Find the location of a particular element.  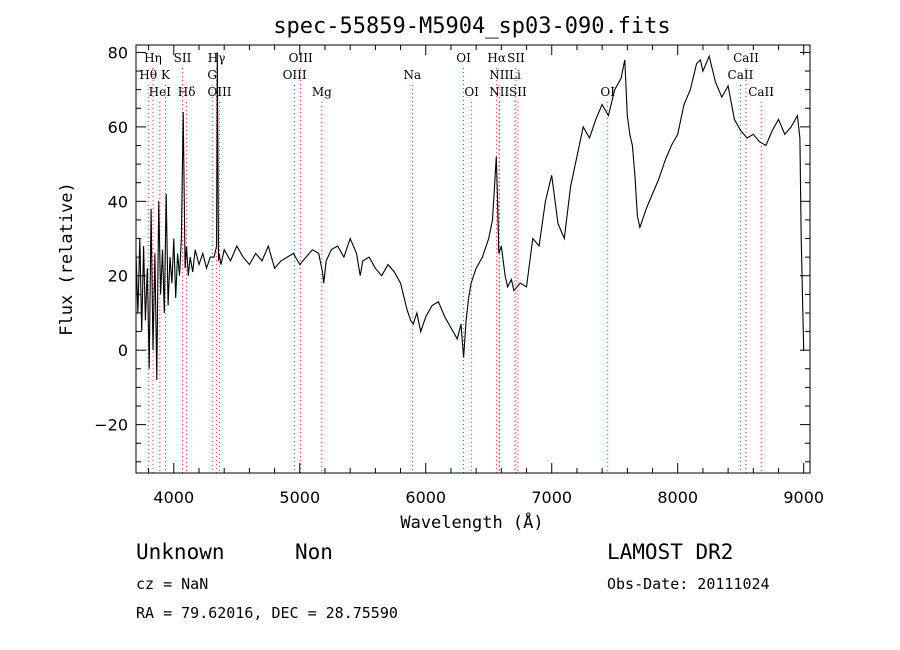

line-label-18: Li is located at coordinates (515, 75).